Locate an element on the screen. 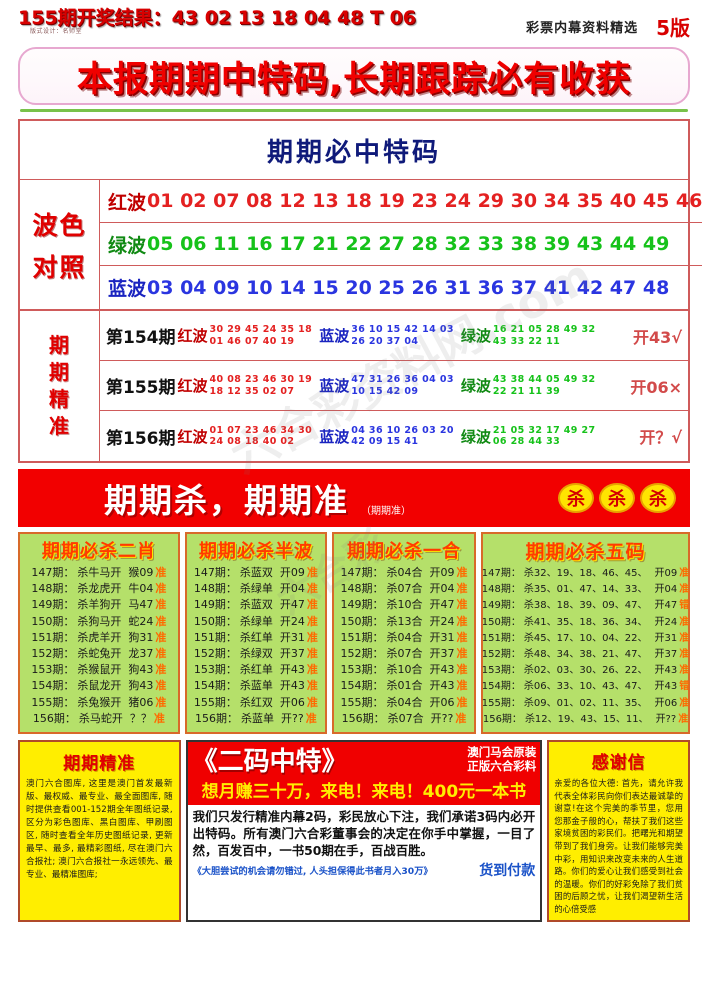 The height and width of the screenshot is (1008, 708). kill-row-open: 开37 is located at coordinates (292, 654).